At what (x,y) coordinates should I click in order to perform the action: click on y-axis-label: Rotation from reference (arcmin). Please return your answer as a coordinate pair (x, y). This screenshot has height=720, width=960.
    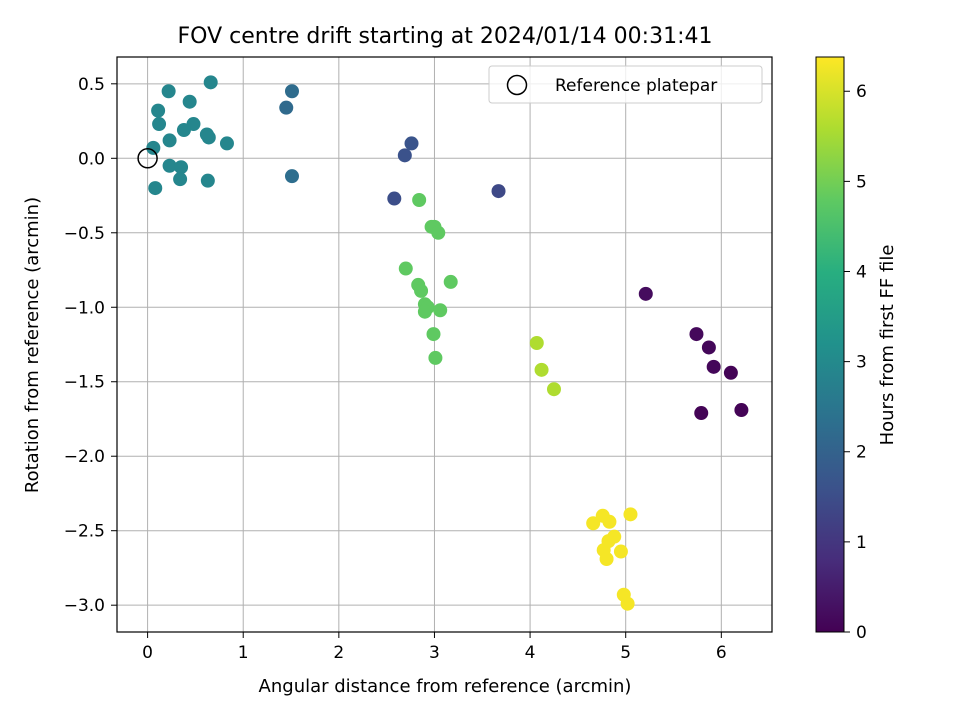
    Looking at the image, I should click on (32, 345).